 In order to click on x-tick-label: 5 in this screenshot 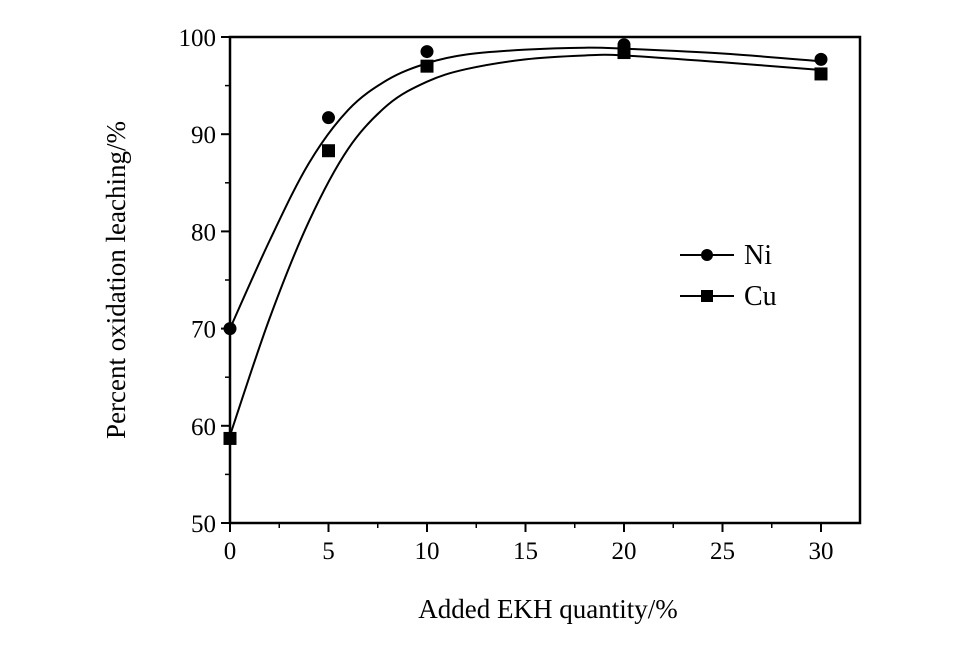, I will do `click(328, 551)`.